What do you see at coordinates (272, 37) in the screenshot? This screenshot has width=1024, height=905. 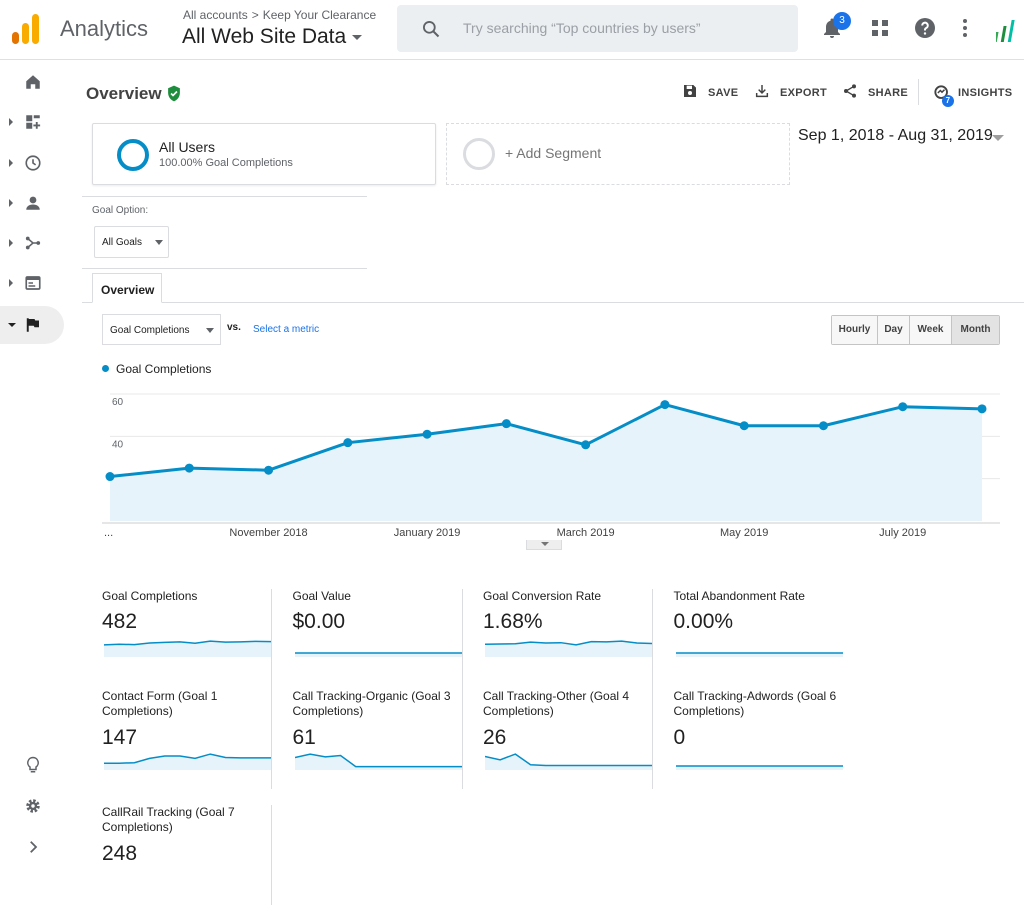 I see `view-selector: All Web Site Data` at bounding box center [272, 37].